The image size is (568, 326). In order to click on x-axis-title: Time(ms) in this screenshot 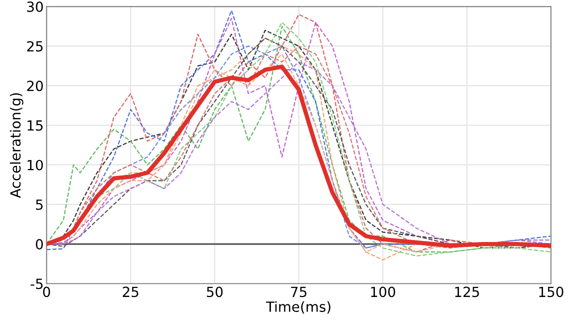, I will do `click(298, 307)`.